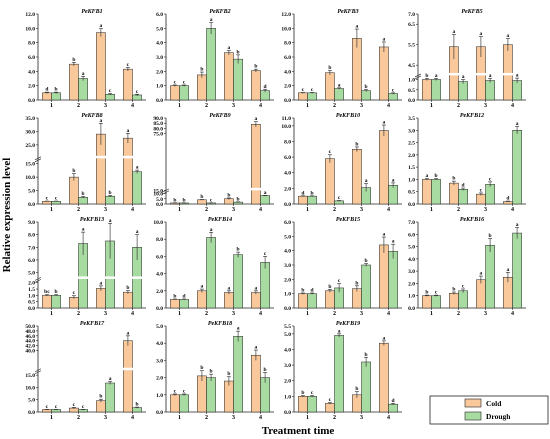  I want to click on panel-title: PeKFB17, so click(92, 324).